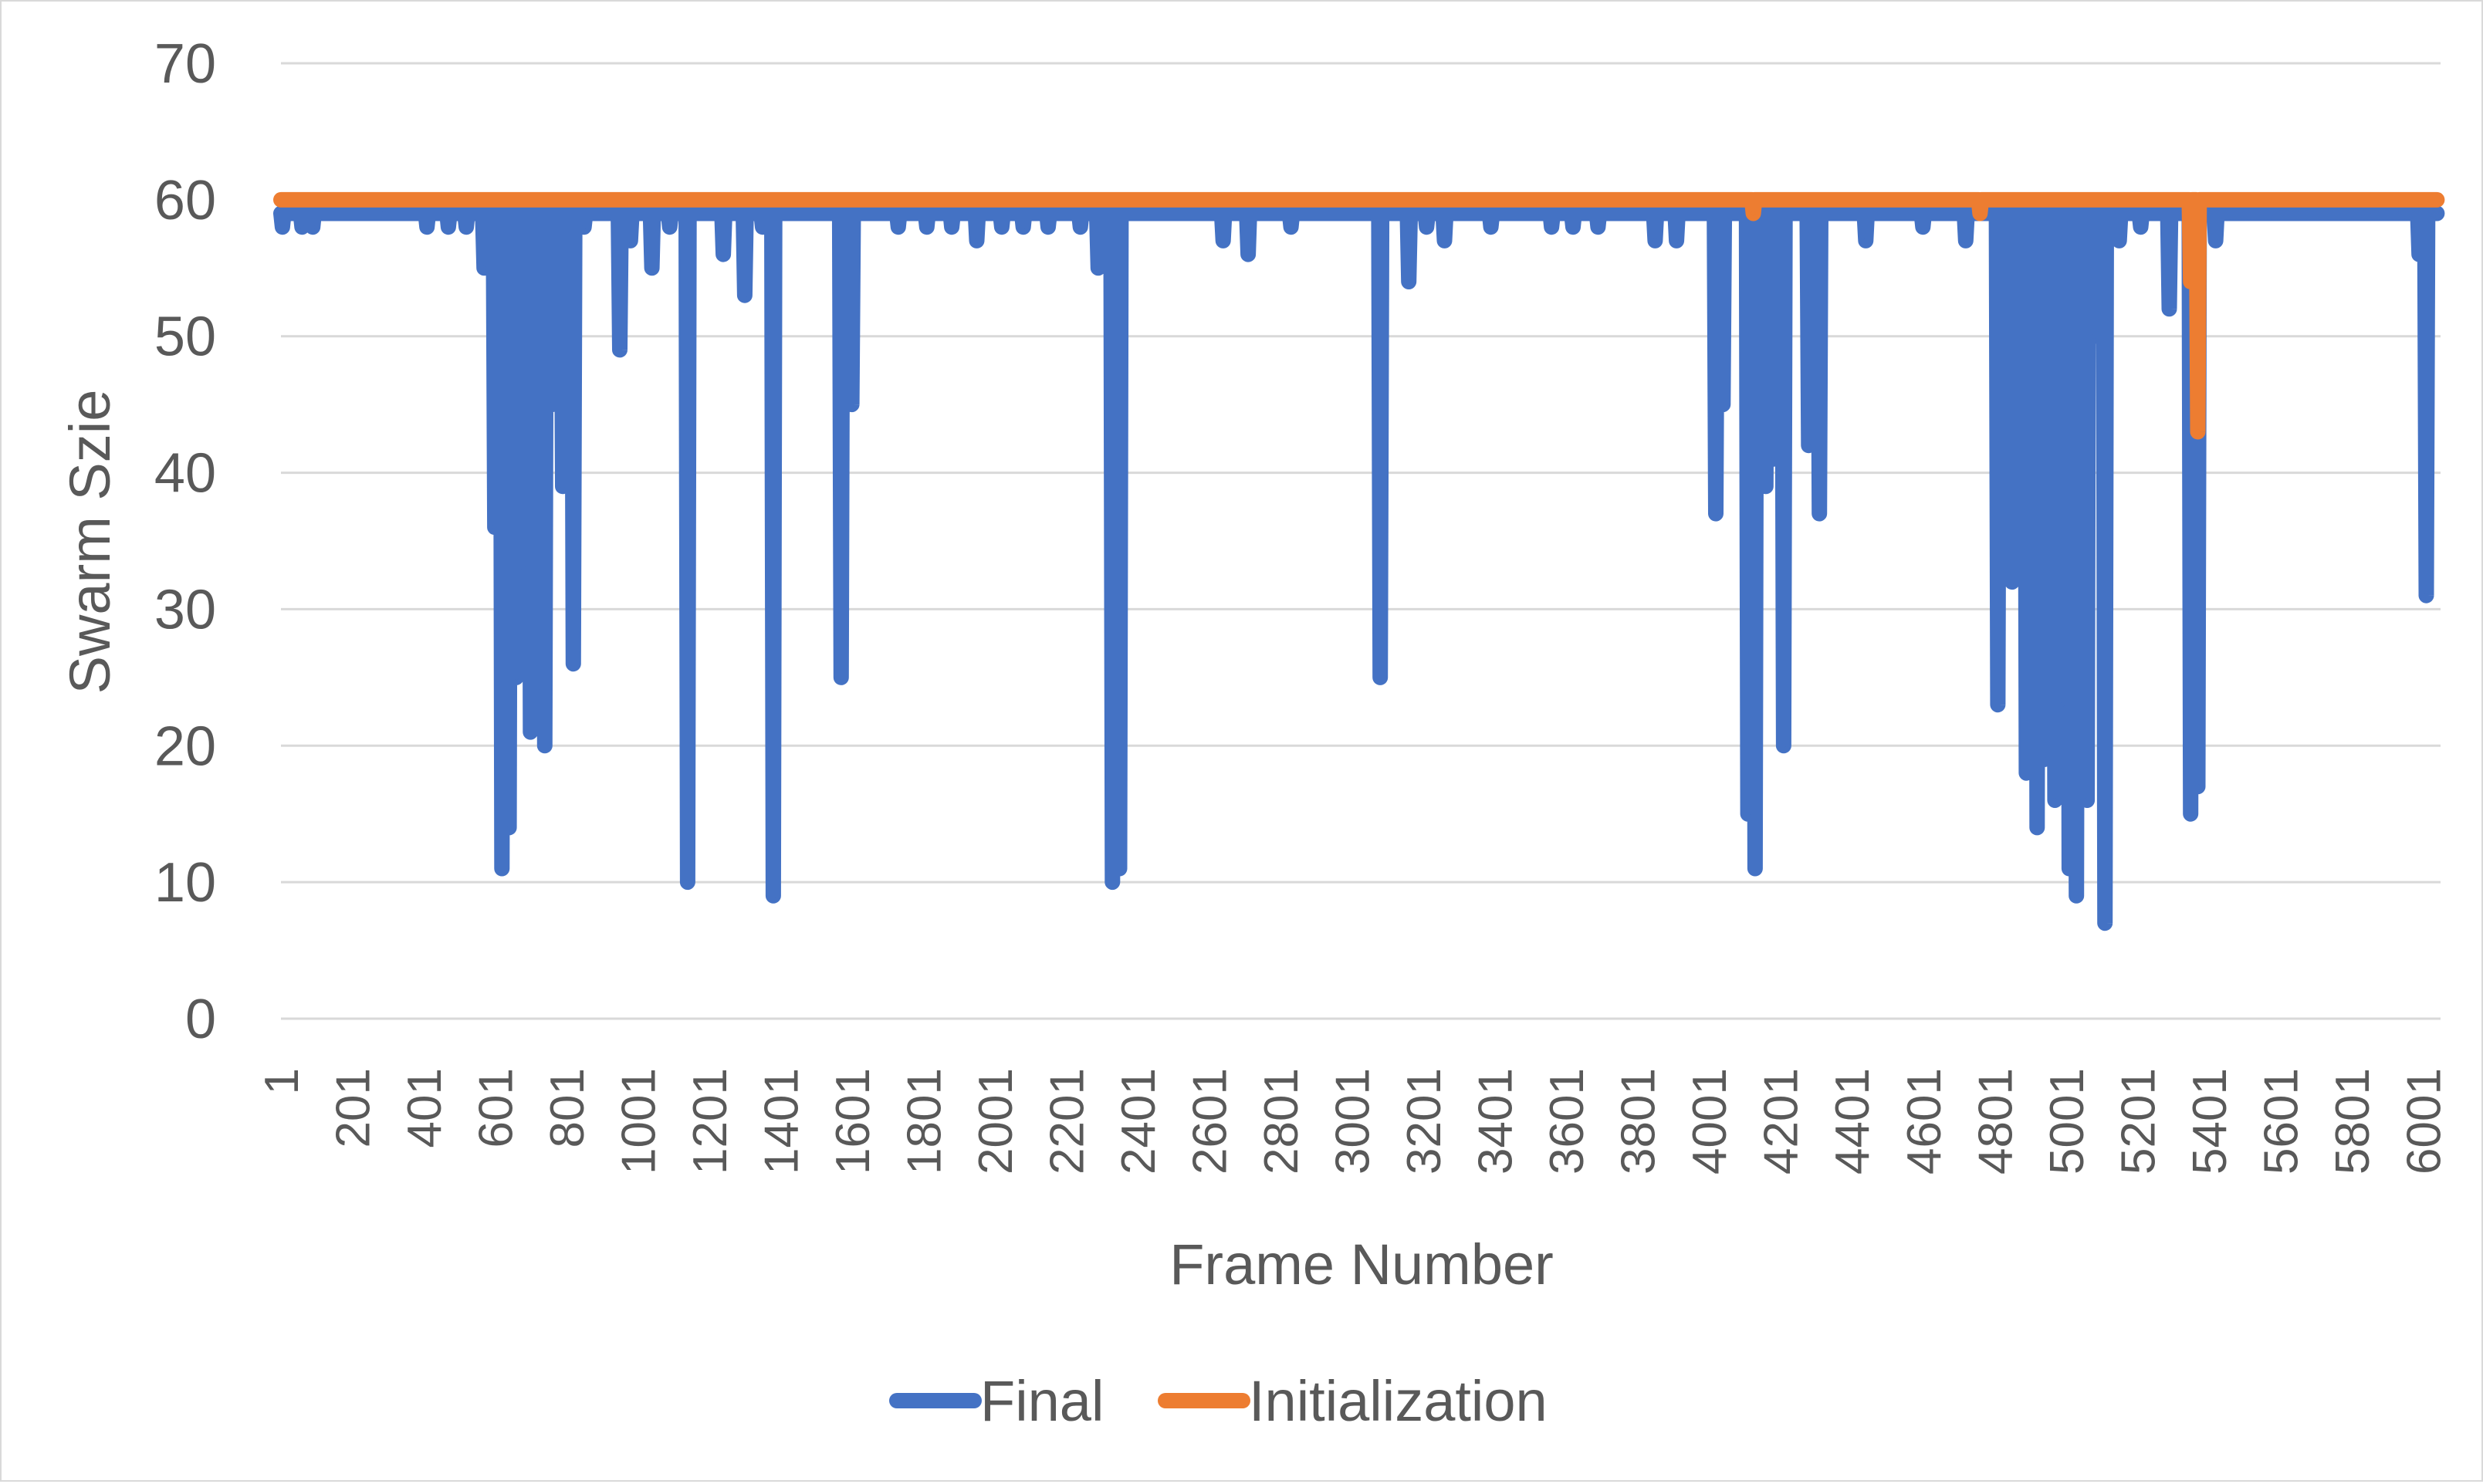 The height and width of the screenshot is (1484, 2483). I want to click on x-tick-label: 4801, so click(1995, 1121).